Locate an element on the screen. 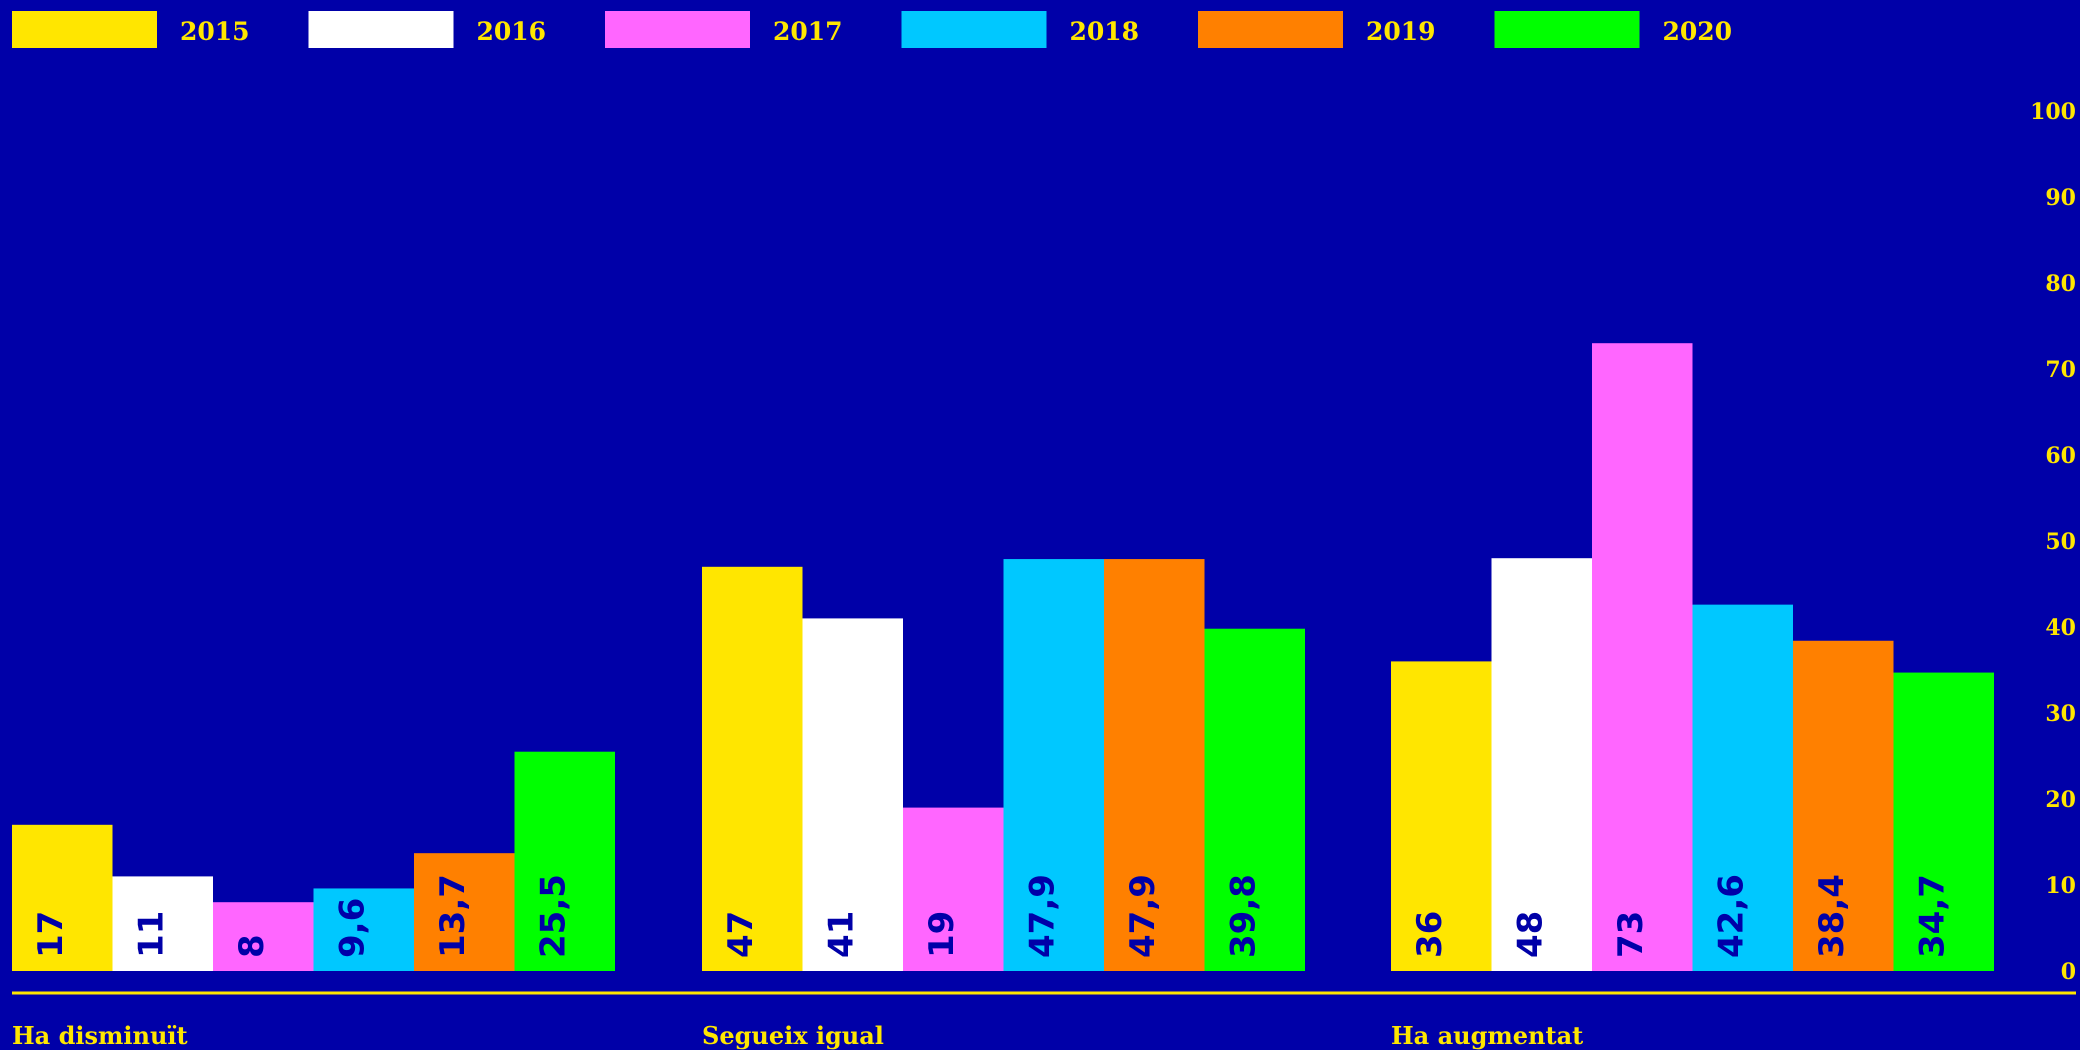  legend-label-2020: 2020 is located at coordinates (1698, 31).